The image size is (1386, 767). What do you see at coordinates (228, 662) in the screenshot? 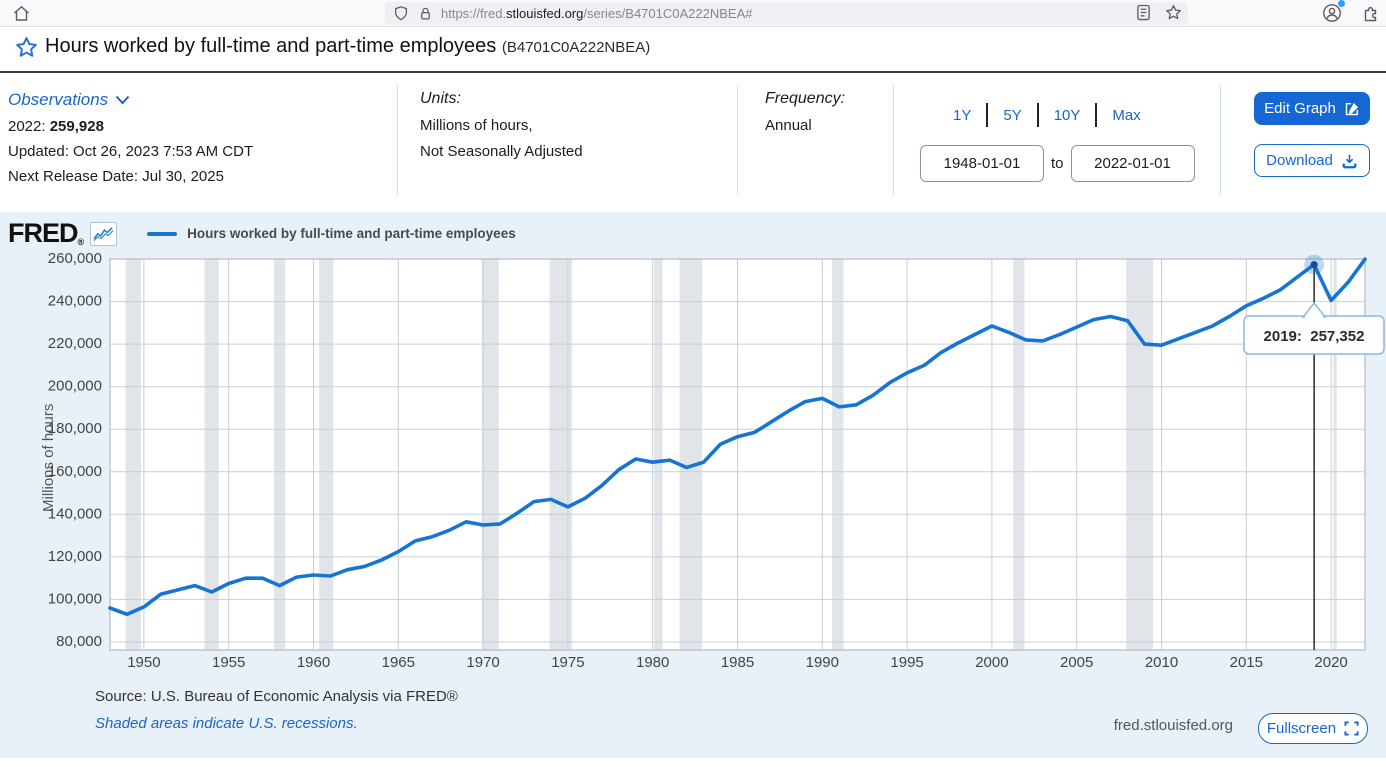
I see `svg-text: 1955` at bounding box center [228, 662].